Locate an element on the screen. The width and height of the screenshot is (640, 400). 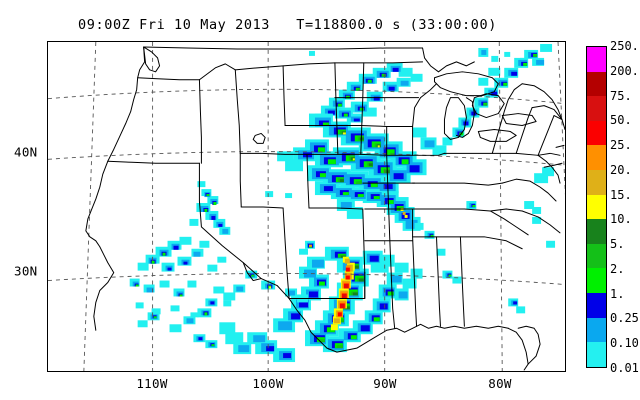
region-colorado-new-mexico is located at coordinates (222, 249).